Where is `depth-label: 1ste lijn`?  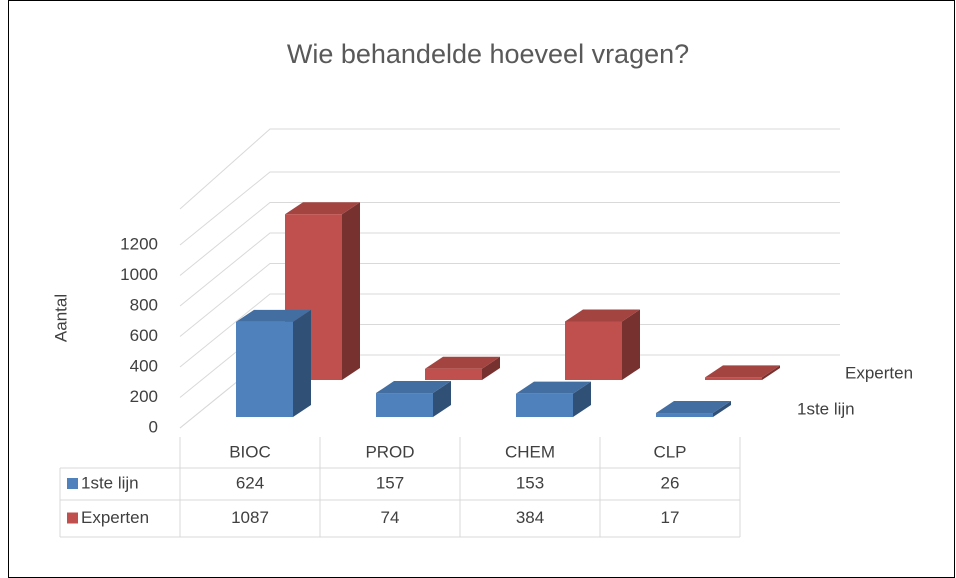 depth-label: 1ste lijn is located at coordinates (826, 408).